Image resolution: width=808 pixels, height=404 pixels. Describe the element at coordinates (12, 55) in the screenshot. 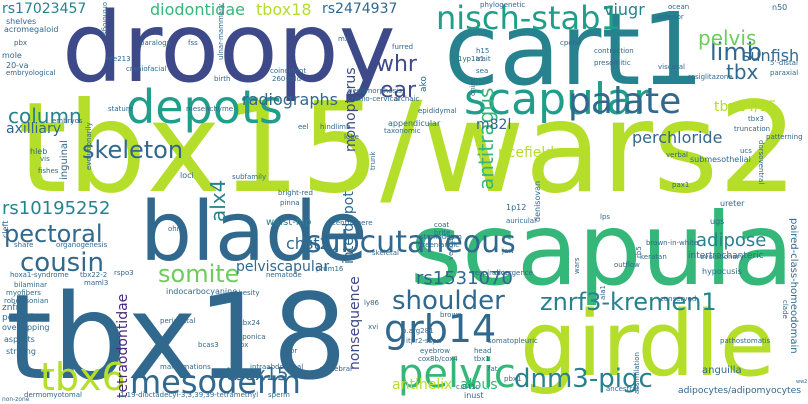

I see `cloud-word: mole` at that location.